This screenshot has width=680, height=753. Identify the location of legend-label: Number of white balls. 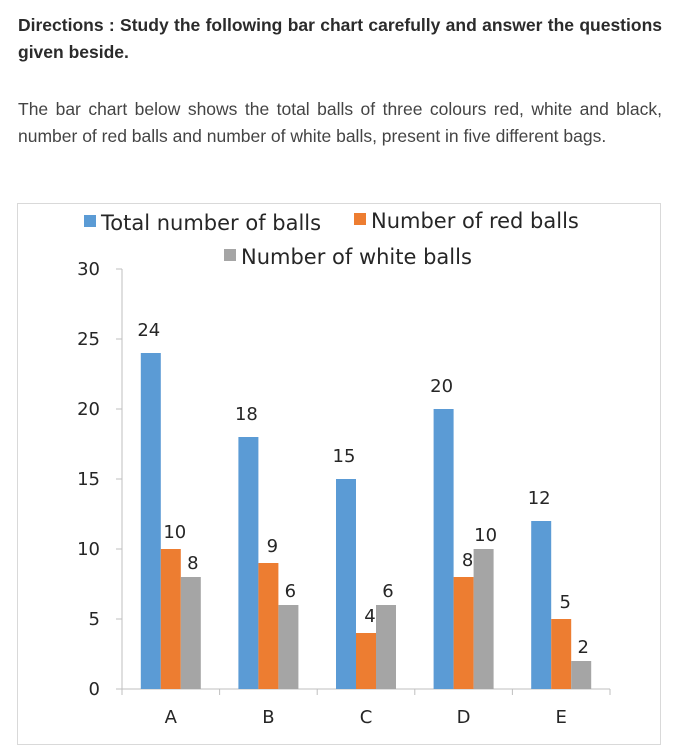
(356, 257).